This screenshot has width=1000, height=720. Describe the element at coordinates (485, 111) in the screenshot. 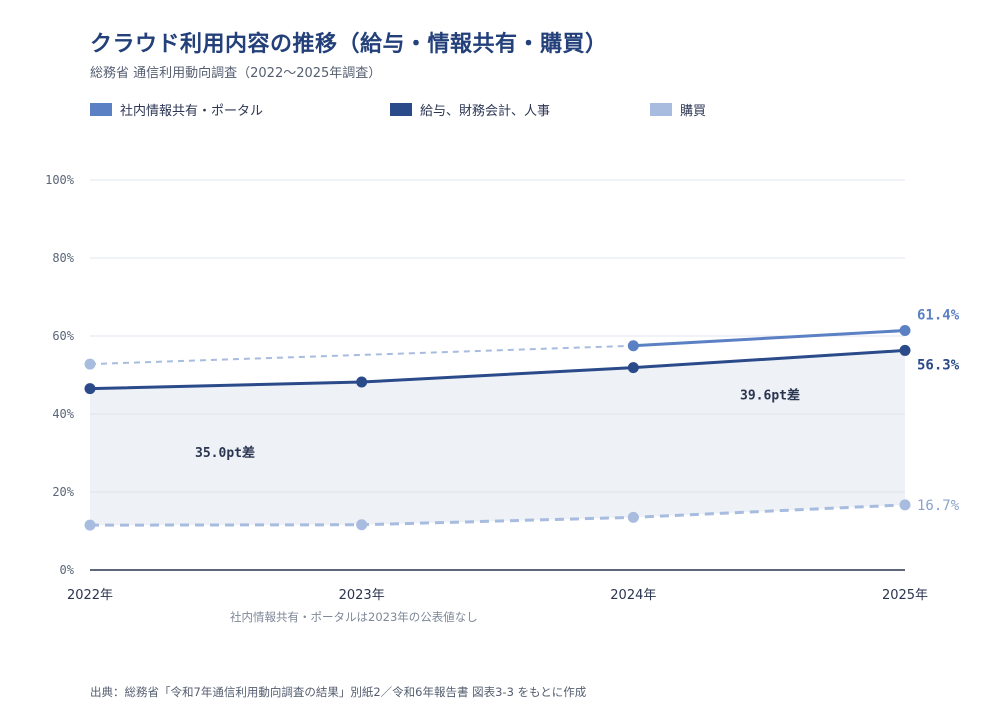

I see `legend-label-payroll: 給与、財務会計、人事` at that location.